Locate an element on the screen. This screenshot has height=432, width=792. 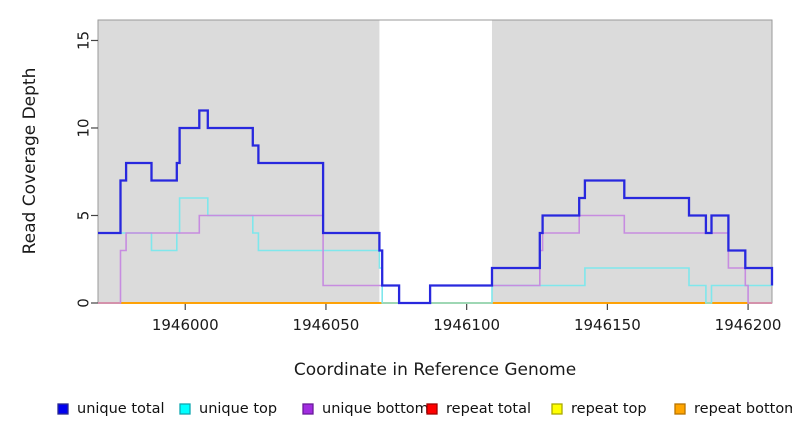
legend-swatch-unique-bottom is located at coordinates (308, 409).